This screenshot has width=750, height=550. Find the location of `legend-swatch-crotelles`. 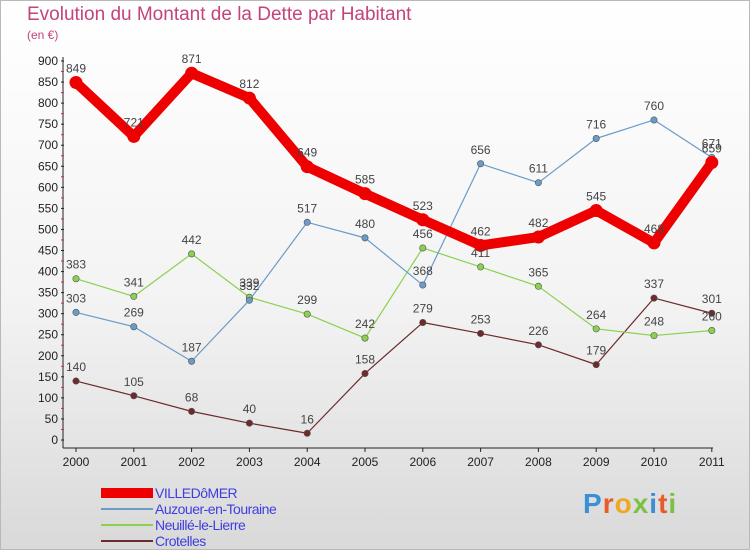

legend-swatch-crotelles is located at coordinates (127, 541).